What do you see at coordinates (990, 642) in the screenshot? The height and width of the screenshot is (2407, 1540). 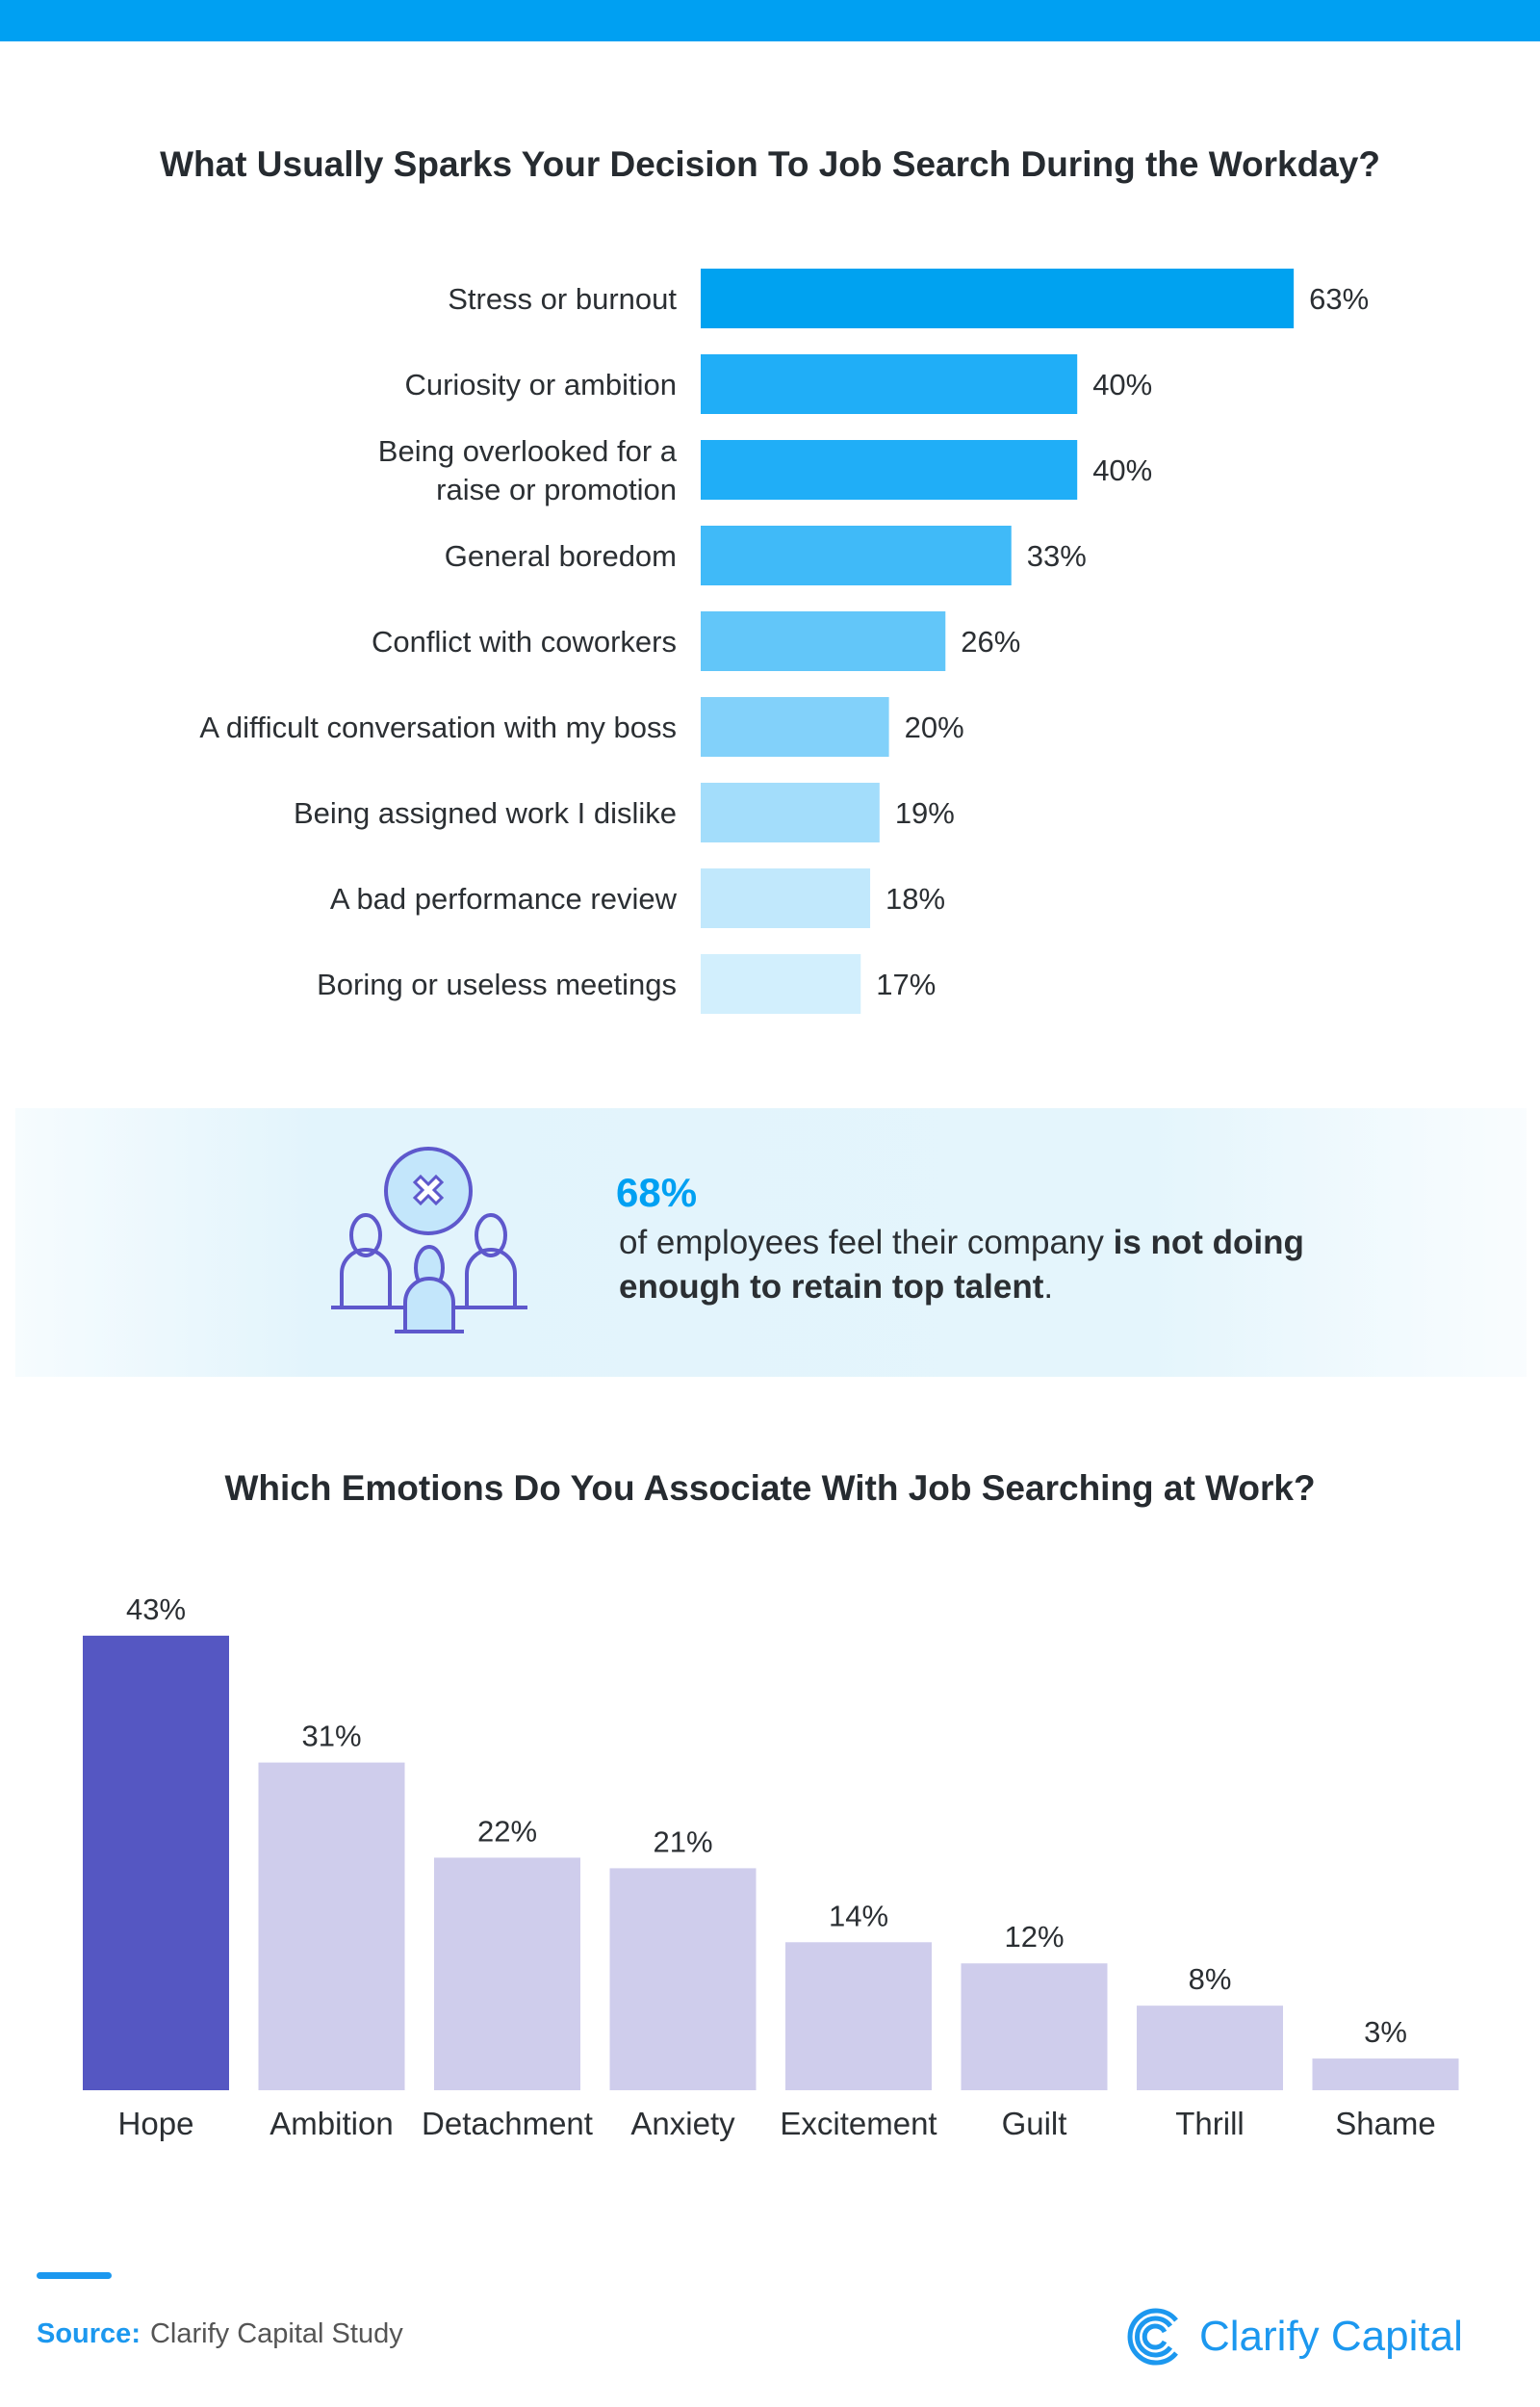 I see `data-label: 26%` at bounding box center [990, 642].